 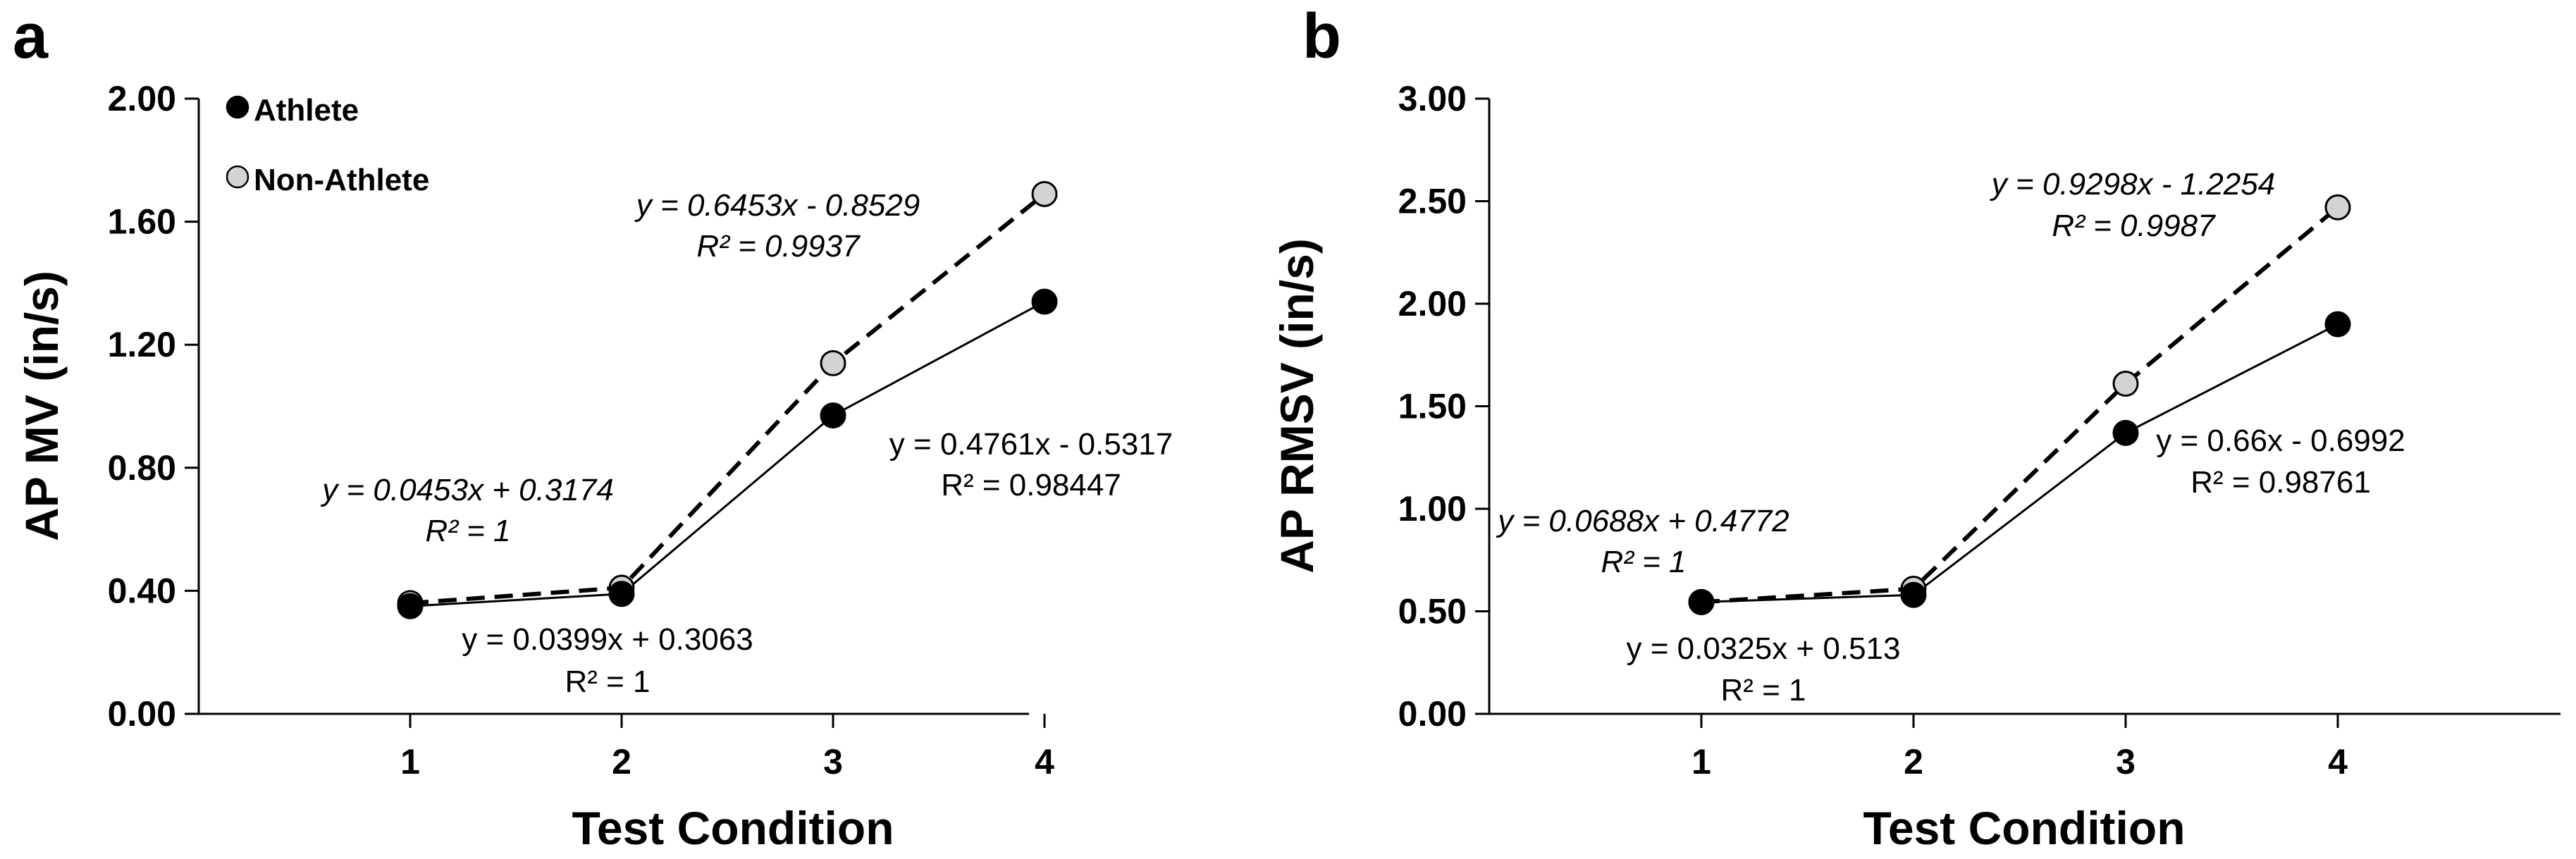 What do you see at coordinates (1432, 98) in the screenshot?
I see `y-tick-label: 3.00` at bounding box center [1432, 98].